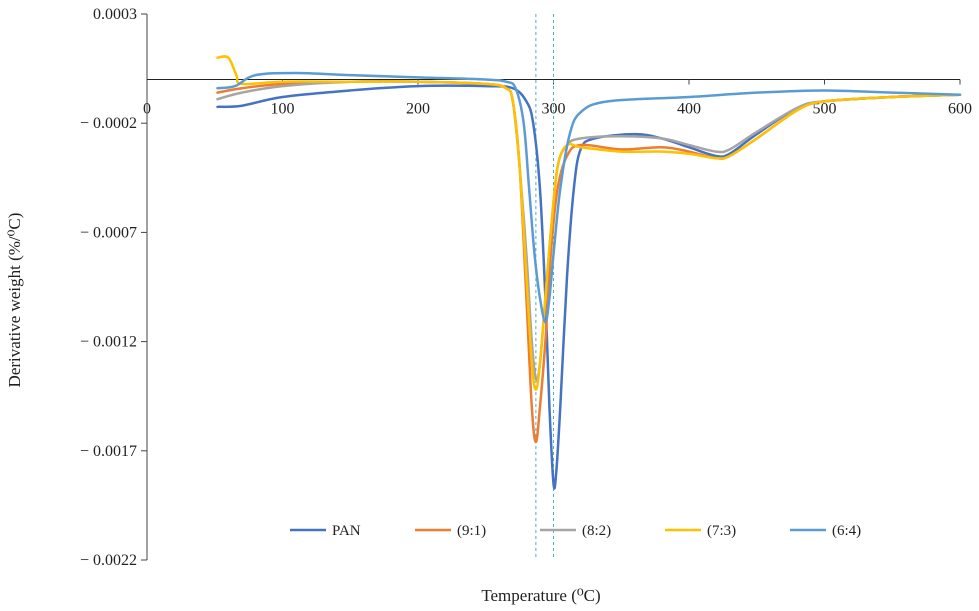  I want to click on y-tick-label: − 0.0007, so click(108, 232).